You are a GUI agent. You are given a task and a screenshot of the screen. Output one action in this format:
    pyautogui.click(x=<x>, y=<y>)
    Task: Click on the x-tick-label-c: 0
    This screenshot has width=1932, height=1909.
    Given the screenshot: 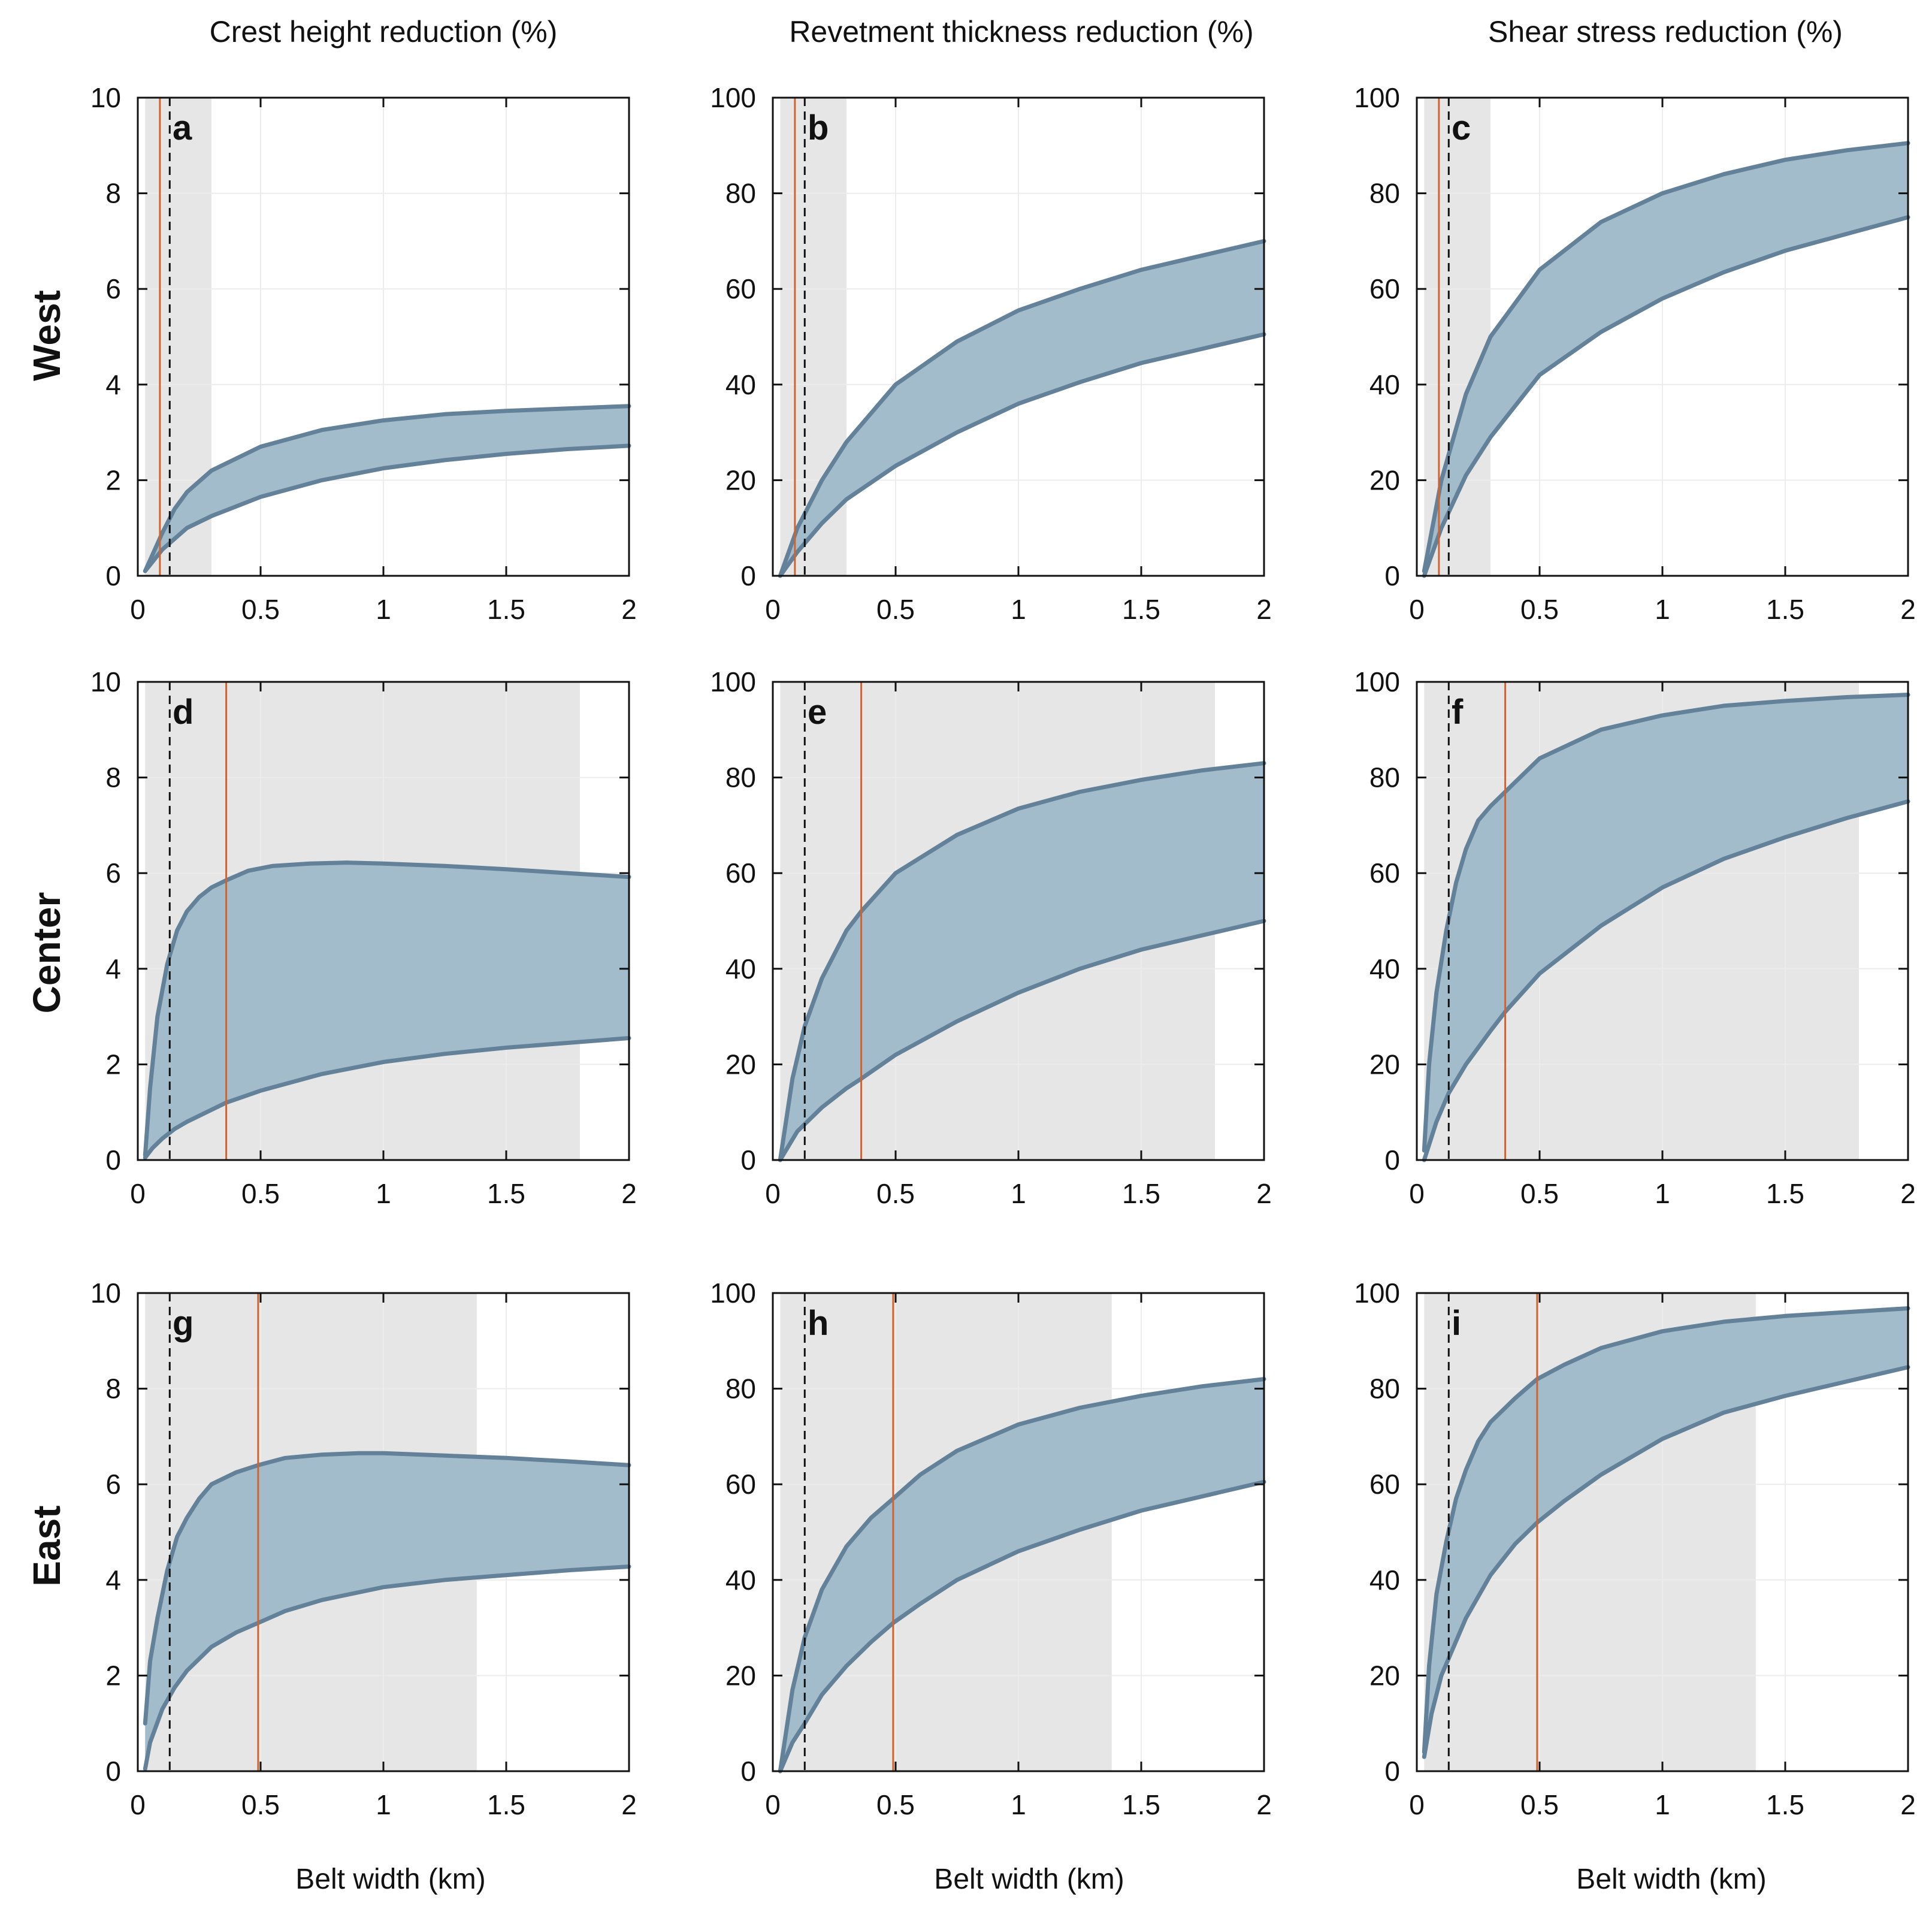 What is the action you would take?
    pyautogui.click(x=1417, y=609)
    